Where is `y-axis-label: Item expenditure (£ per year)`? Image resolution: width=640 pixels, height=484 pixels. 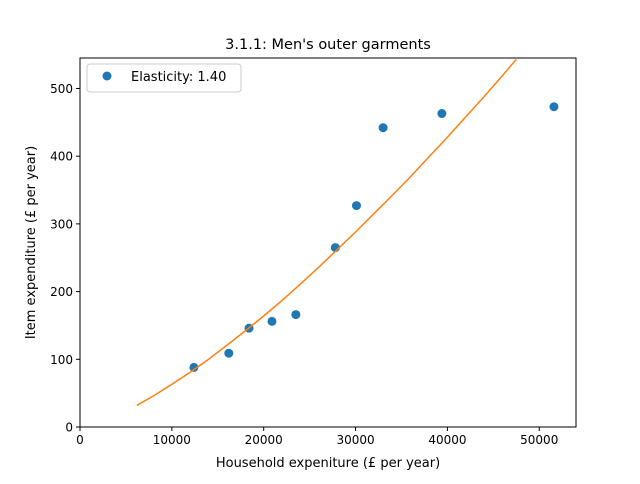 y-axis-label: Item expenditure (£ per year) is located at coordinates (31, 242).